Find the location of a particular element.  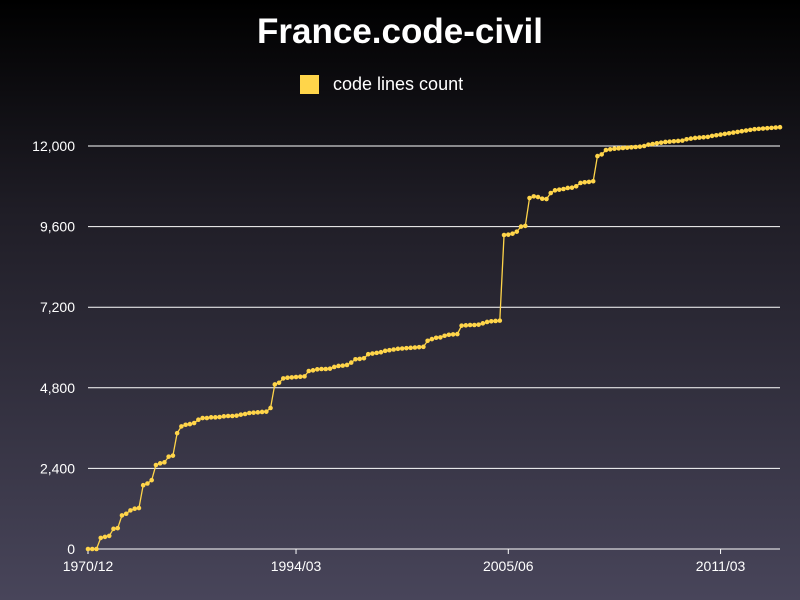

legend: code lines count is located at coordinates (381, 84).